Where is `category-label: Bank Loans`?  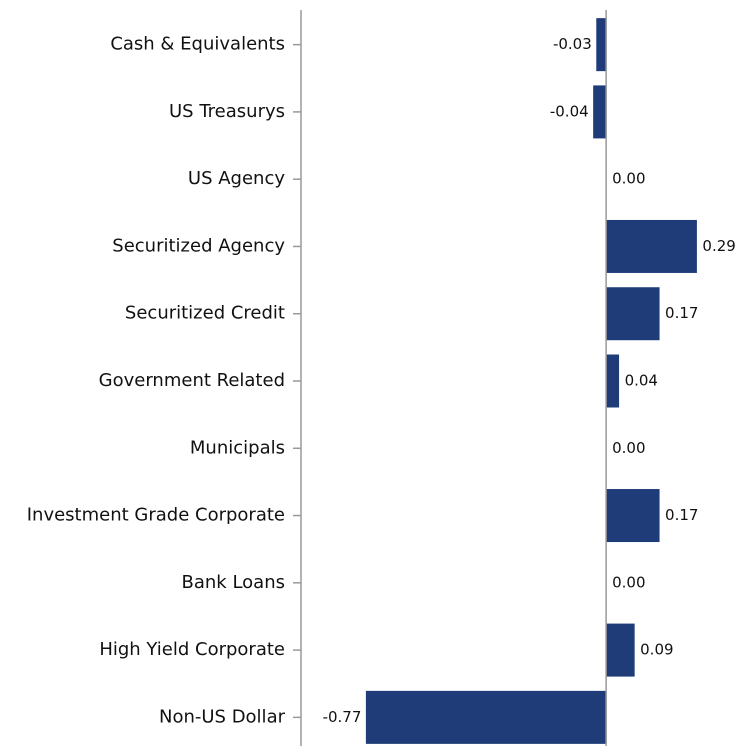
category-label: Bank Loans is located at coordinates (233, 582).